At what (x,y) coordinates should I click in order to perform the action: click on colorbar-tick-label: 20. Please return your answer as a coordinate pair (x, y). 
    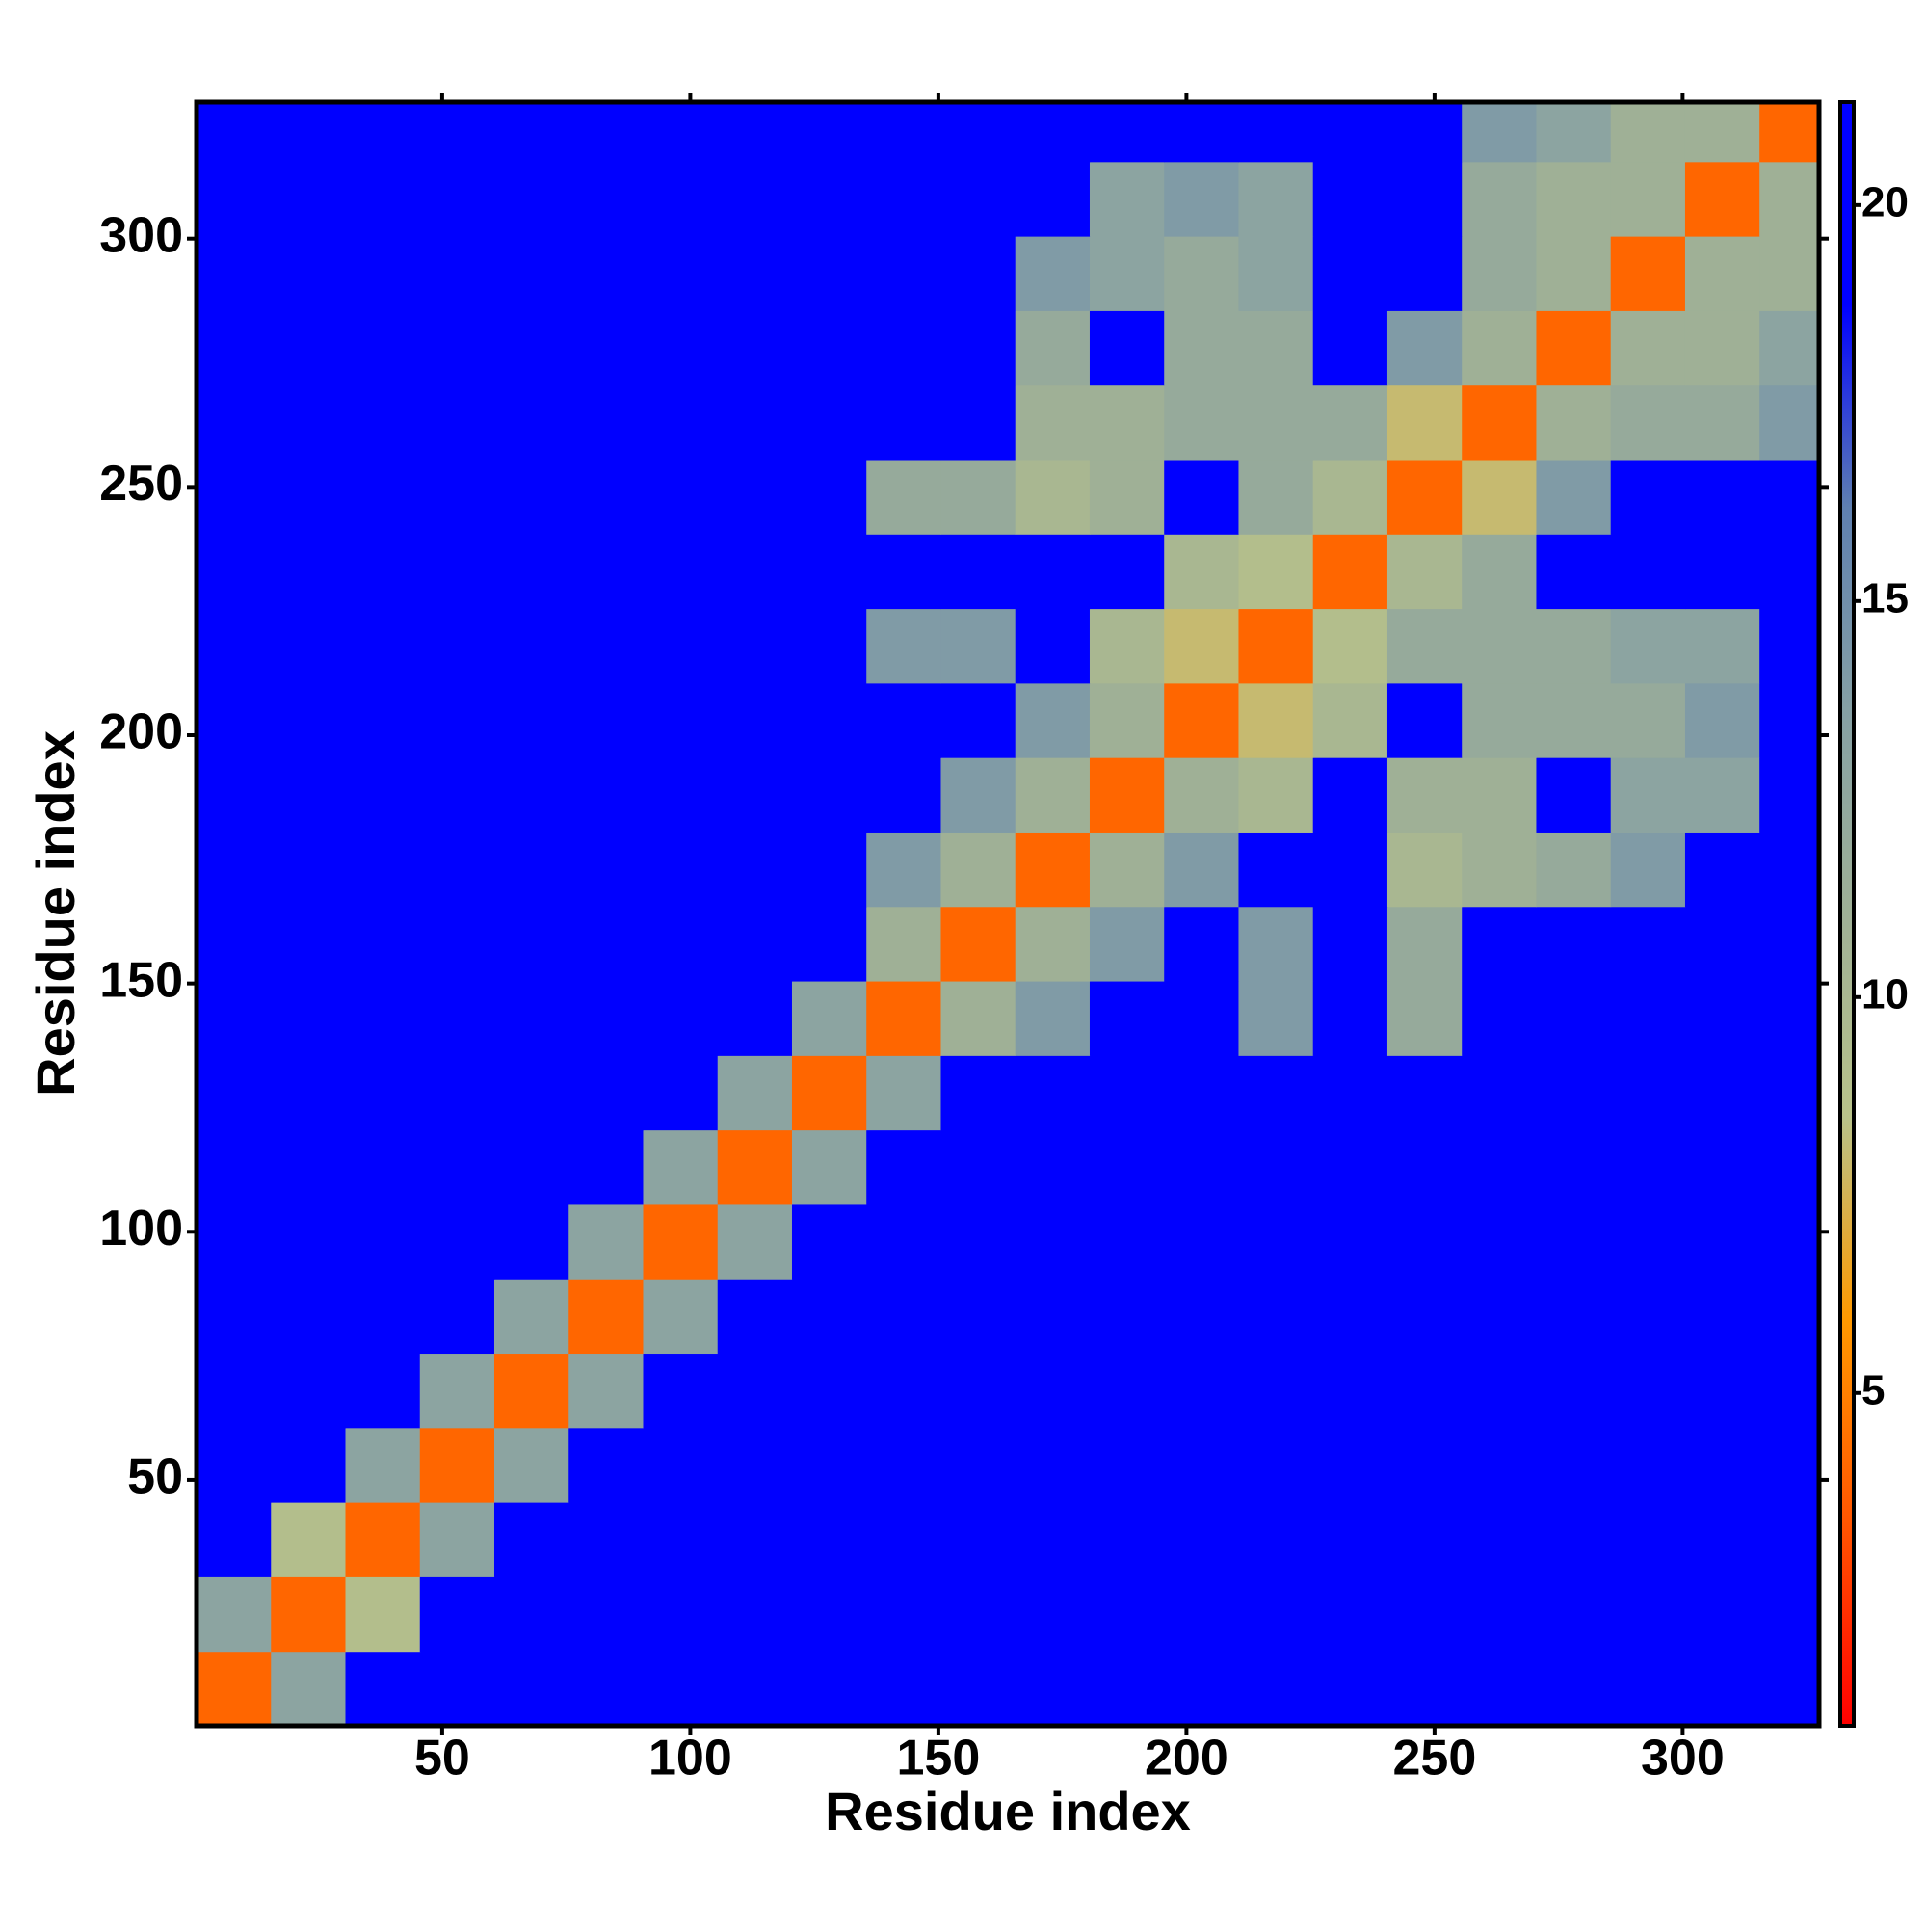
    Looking at the image, I should click on (1885, 201).